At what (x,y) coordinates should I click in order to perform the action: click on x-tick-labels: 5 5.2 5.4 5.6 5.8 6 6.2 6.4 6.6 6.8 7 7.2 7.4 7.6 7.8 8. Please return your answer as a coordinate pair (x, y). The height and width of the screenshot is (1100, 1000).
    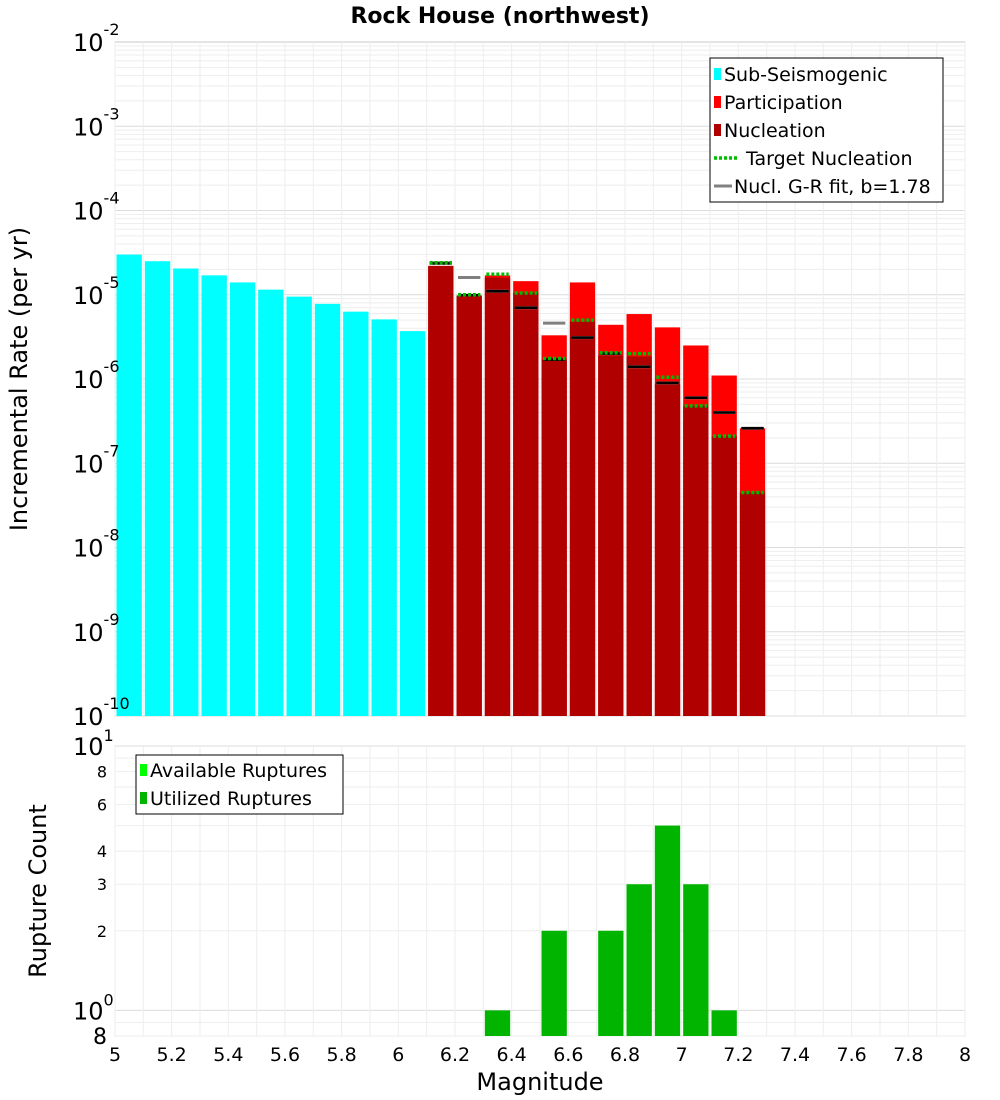
    Looking at the image, I should click on (540, 1055).